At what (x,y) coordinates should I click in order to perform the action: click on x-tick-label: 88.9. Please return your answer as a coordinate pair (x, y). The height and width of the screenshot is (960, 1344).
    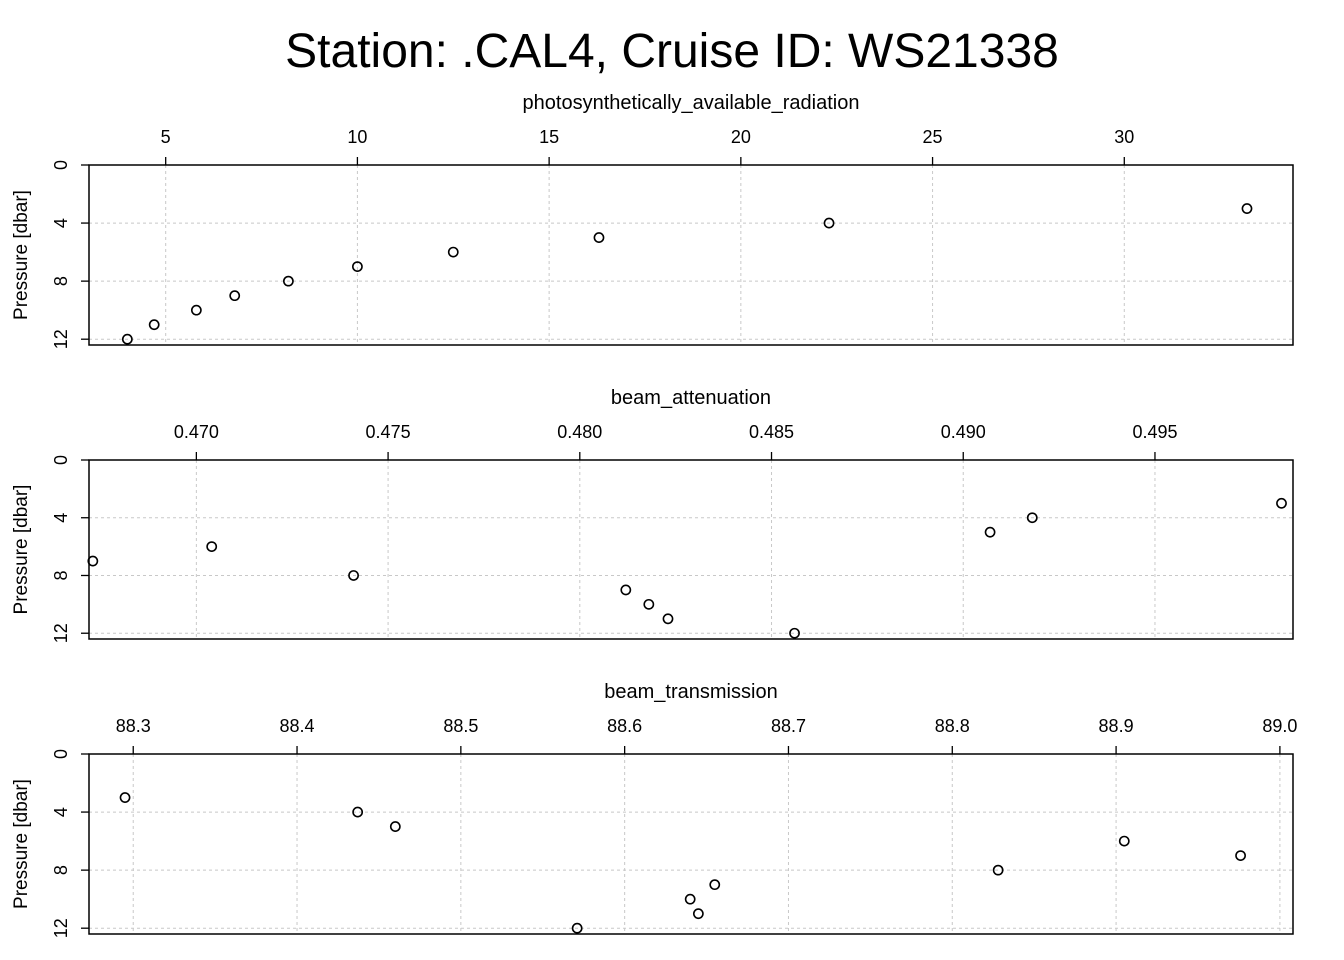
    Looking at the image, I should click on (1116, 726).